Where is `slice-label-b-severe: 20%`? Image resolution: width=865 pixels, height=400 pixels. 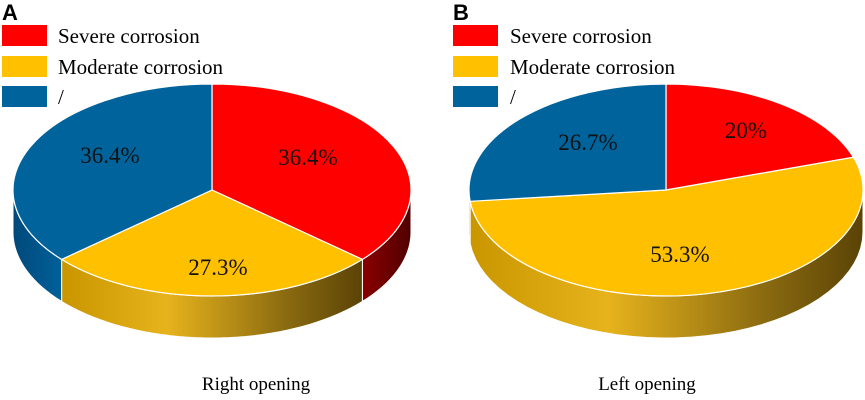
slice-label-b-severe: 20% is located at coordinates (746, 130).